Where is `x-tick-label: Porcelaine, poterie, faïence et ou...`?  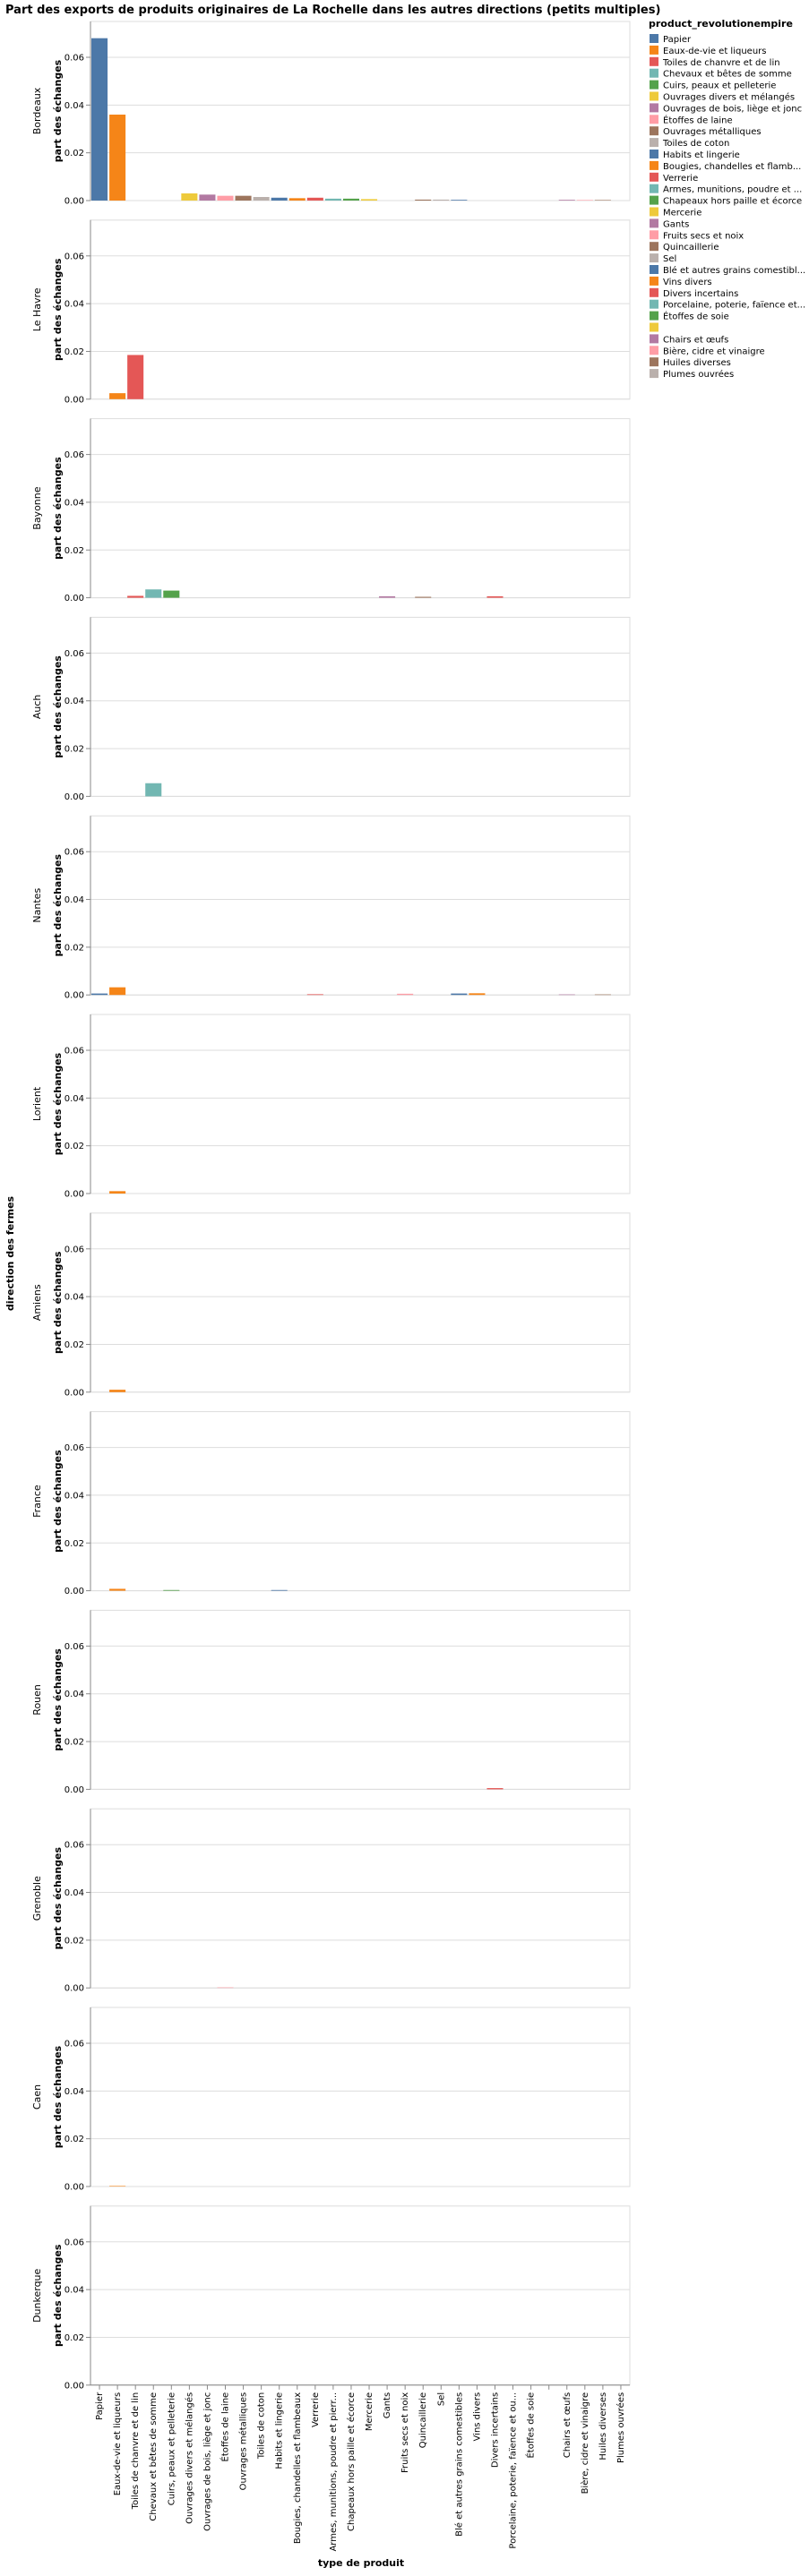 x-tick-label: Porcelaine, poterie, faïence et ou... is located at coordinates (514, 2470).